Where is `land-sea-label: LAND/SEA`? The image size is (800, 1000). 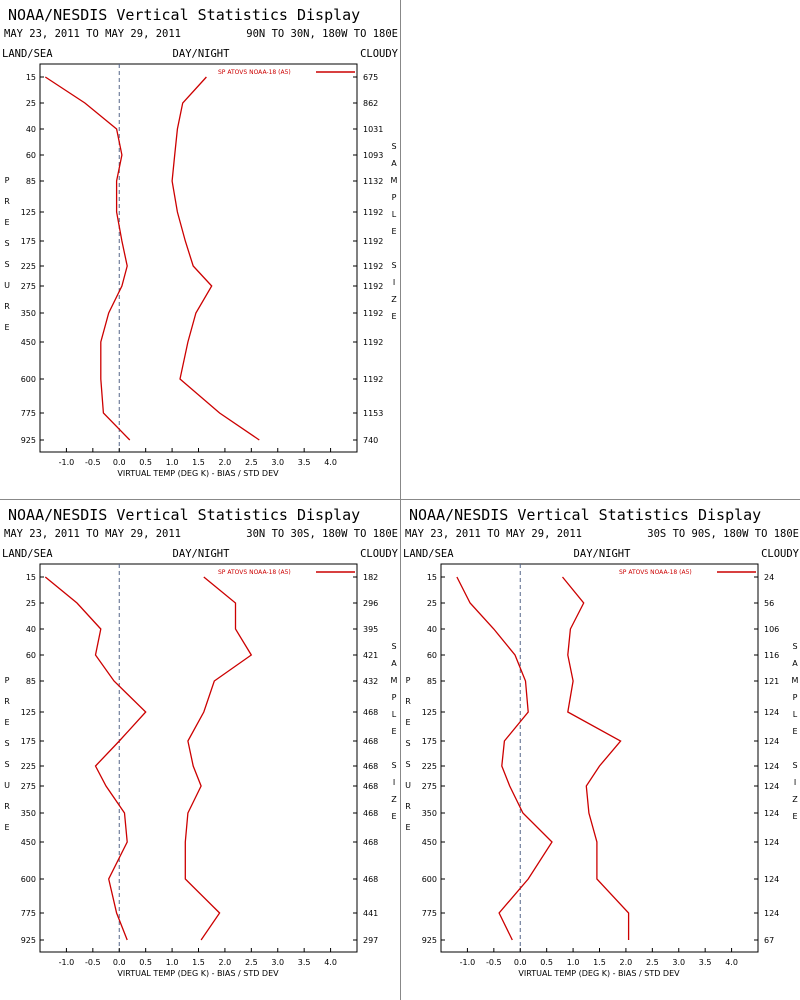 land-sea-label: LAND/SEA is located at coordinates (27, 554).